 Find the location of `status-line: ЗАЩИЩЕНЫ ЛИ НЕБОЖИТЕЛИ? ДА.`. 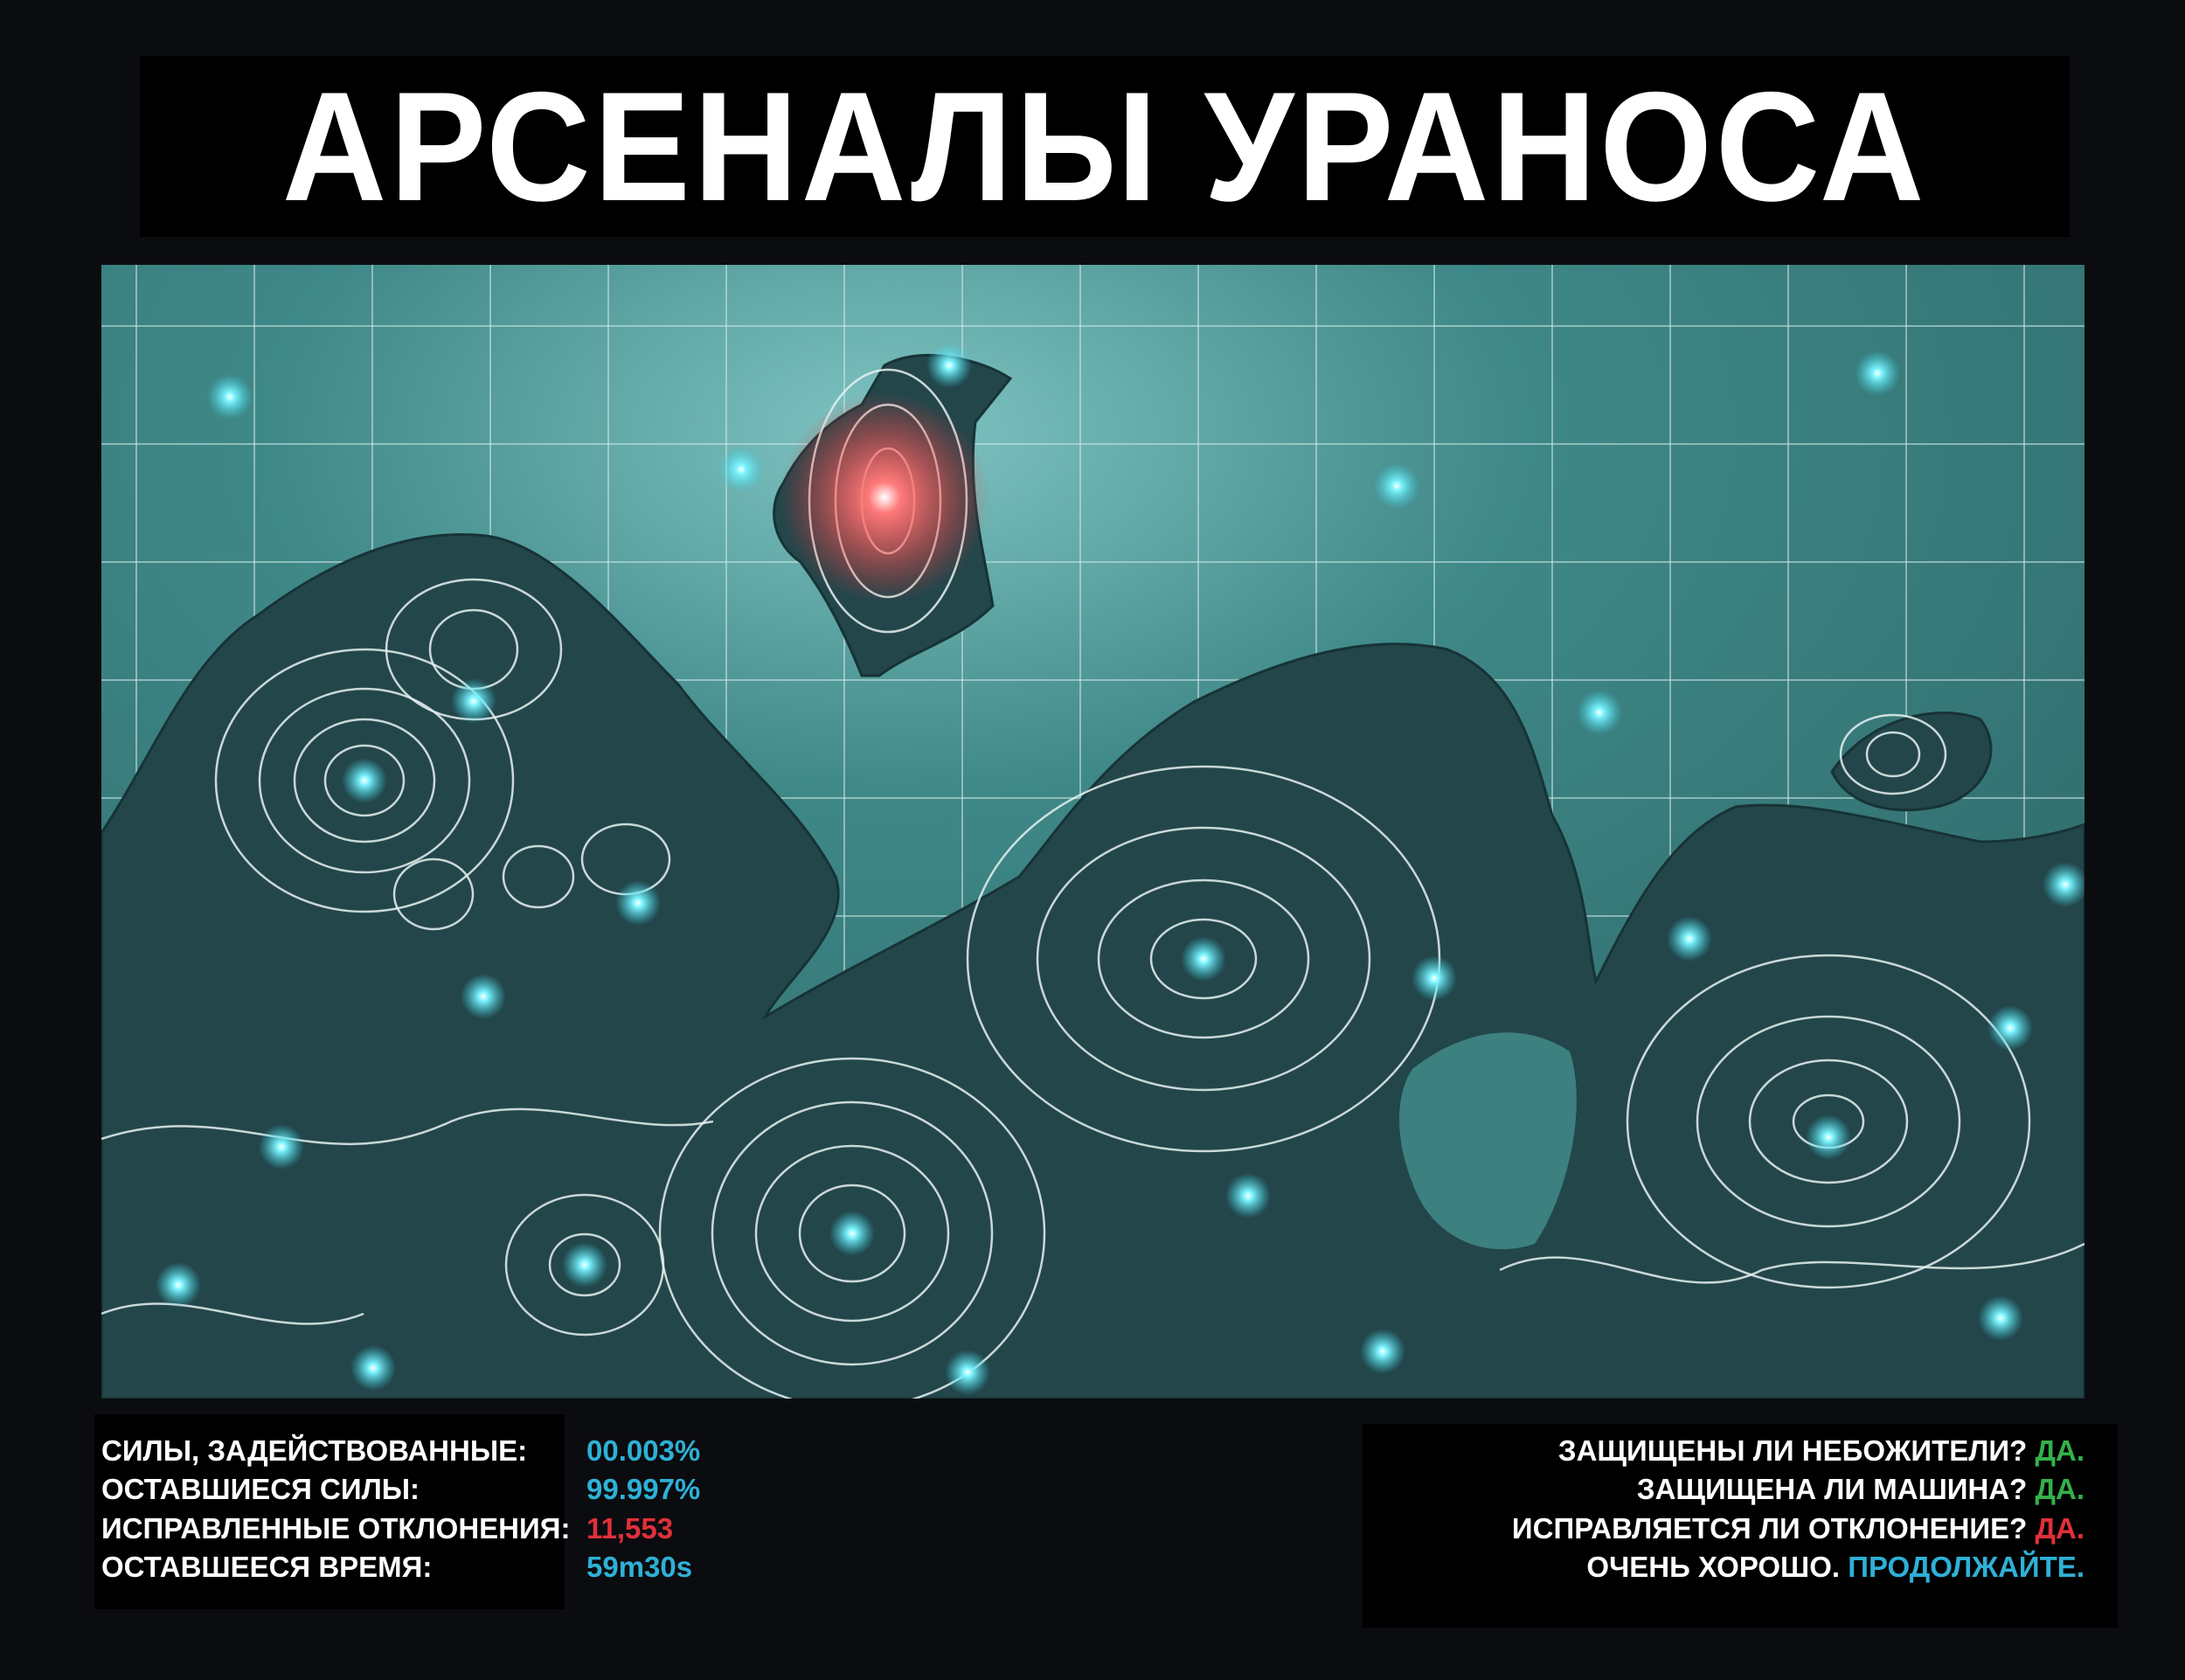

status-line: ЗАЩИЩЕНЫ ЛИ НЕБОЖИТЕЛИ? ДА. is located at coordinates (1821, 1451).